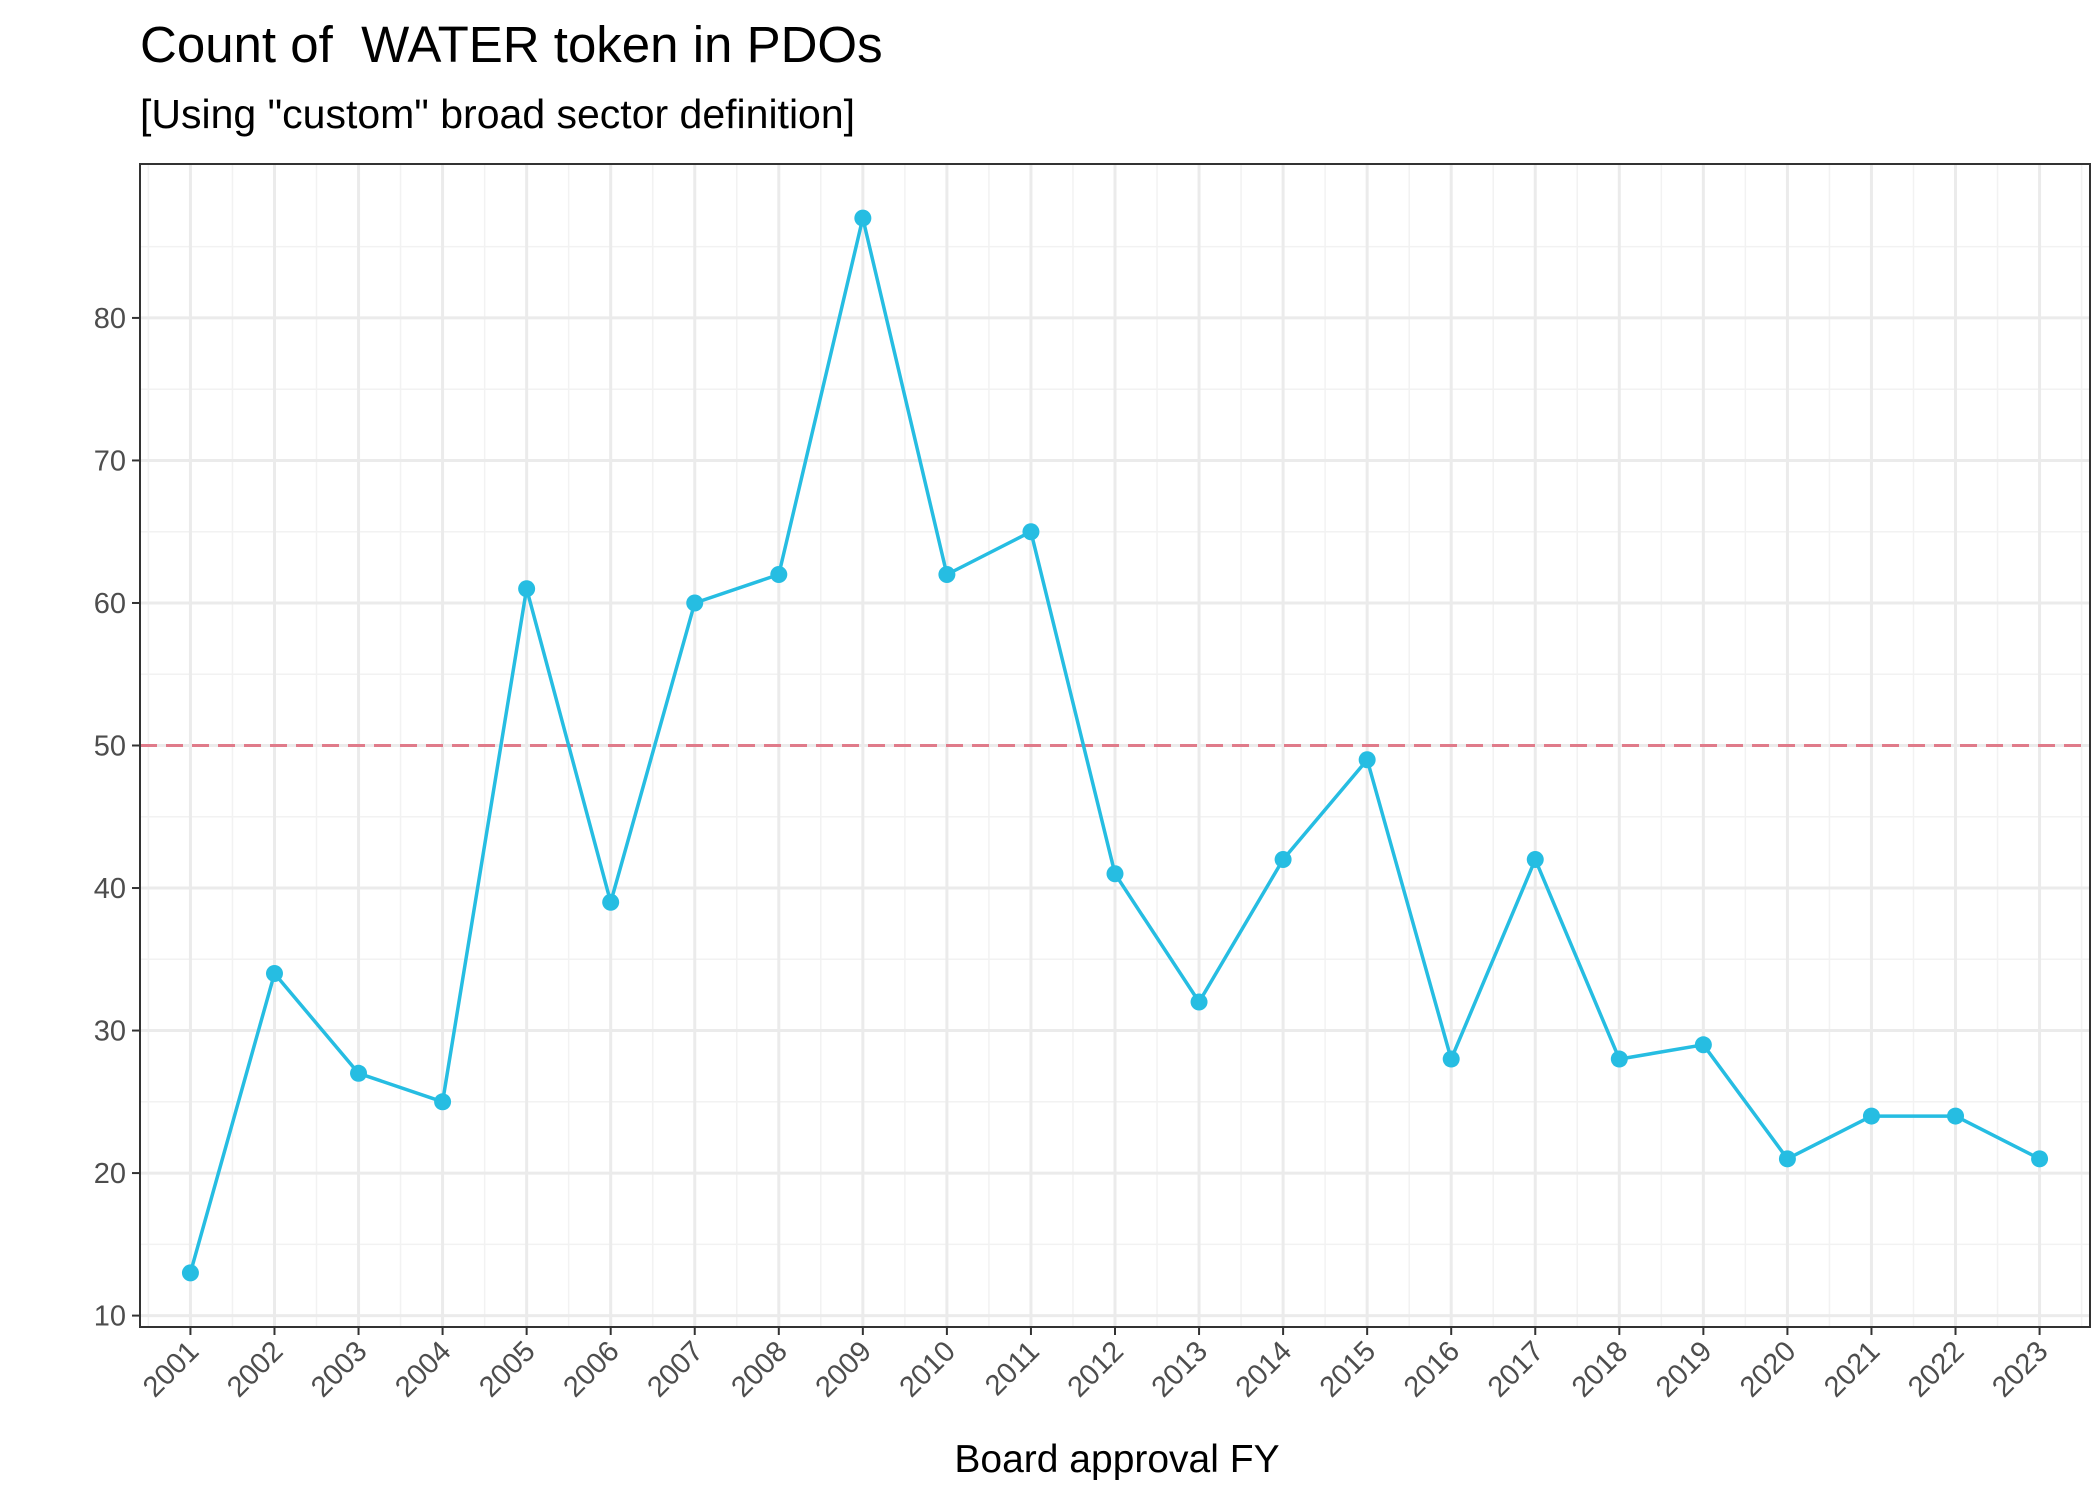 Image resolution: width=2099 pixels, height=1499 pixels. What do you see at coordinates (1852, 1369) in the screenshot?
I see `x-tick-label: 2021` at bounding box center [1852, 1369].